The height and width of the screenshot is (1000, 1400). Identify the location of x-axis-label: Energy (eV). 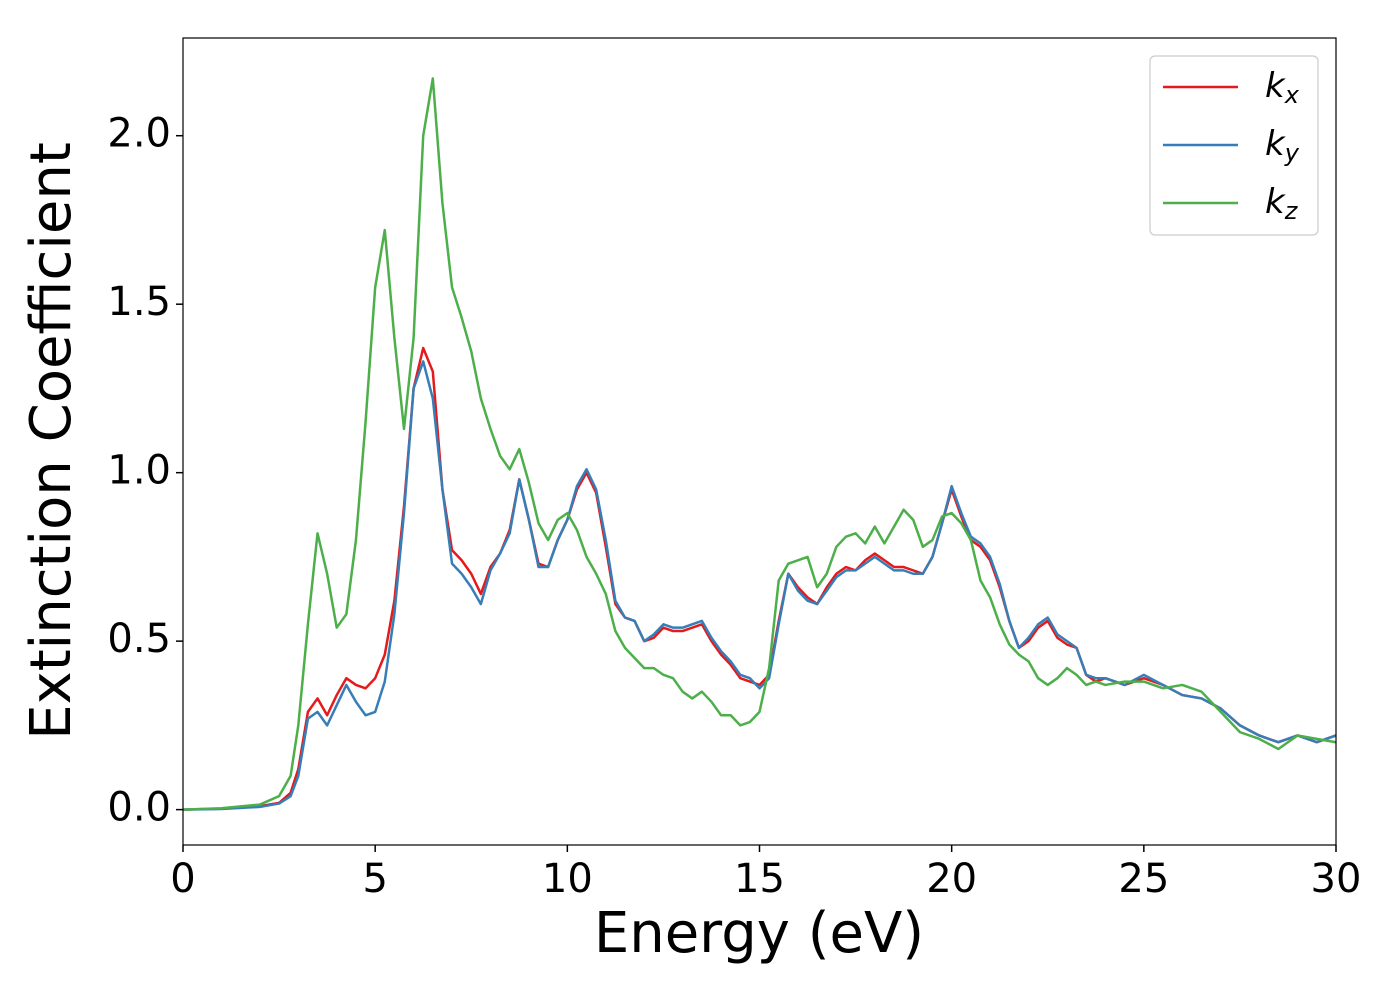
(759, 933).